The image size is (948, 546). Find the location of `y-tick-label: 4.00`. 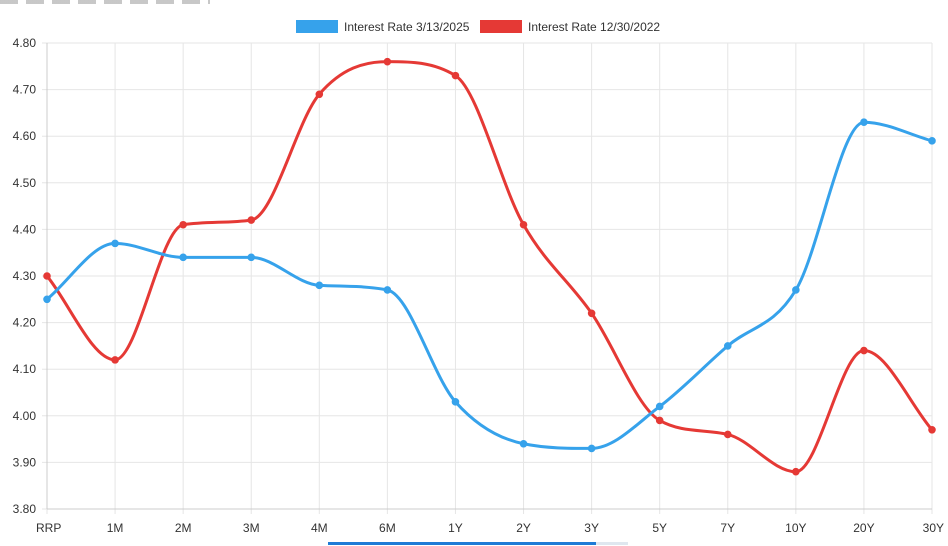

y-tick-label: 4.00 is located at coordinates (25, 416).